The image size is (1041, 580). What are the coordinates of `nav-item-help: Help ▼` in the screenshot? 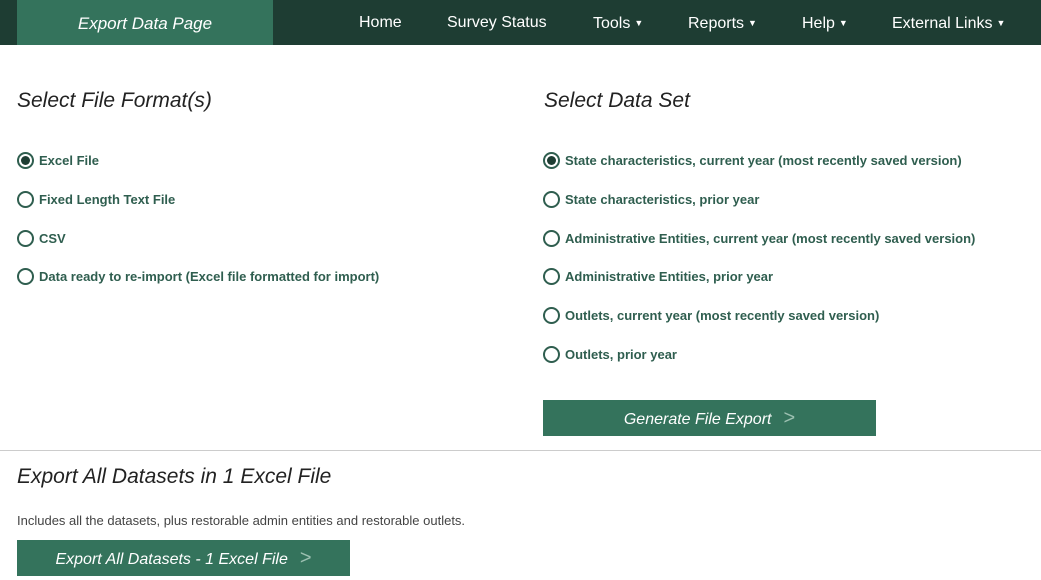 It's located at (825, 22).